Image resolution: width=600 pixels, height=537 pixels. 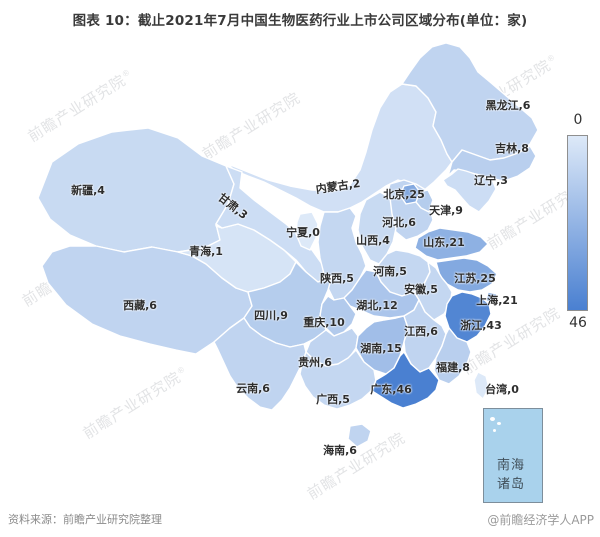 I want to click on chart-title: 图表 10：截止2021年7月中国生物医药行业上市公司区域分布(单位：家), so click(x=300, y=21).